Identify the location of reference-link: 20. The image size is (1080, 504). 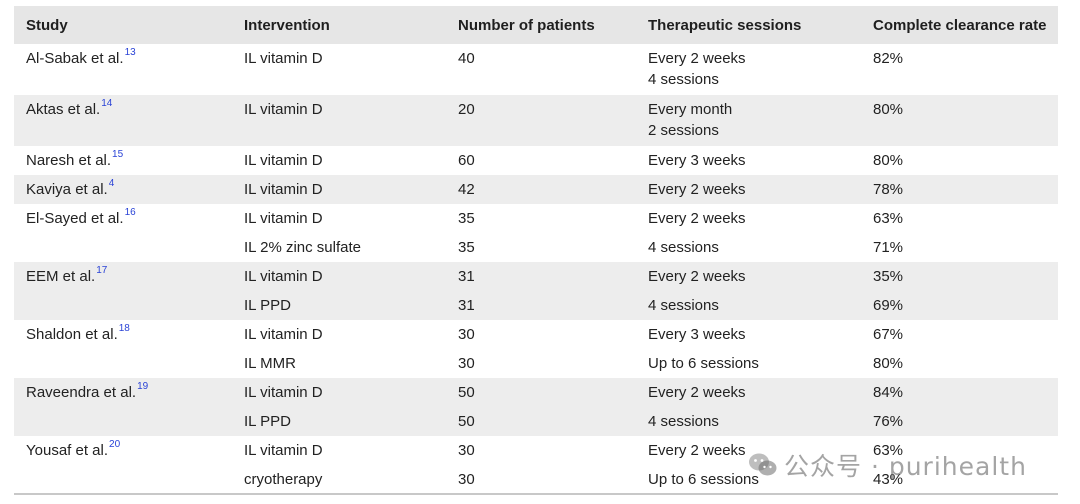
(115, 444).